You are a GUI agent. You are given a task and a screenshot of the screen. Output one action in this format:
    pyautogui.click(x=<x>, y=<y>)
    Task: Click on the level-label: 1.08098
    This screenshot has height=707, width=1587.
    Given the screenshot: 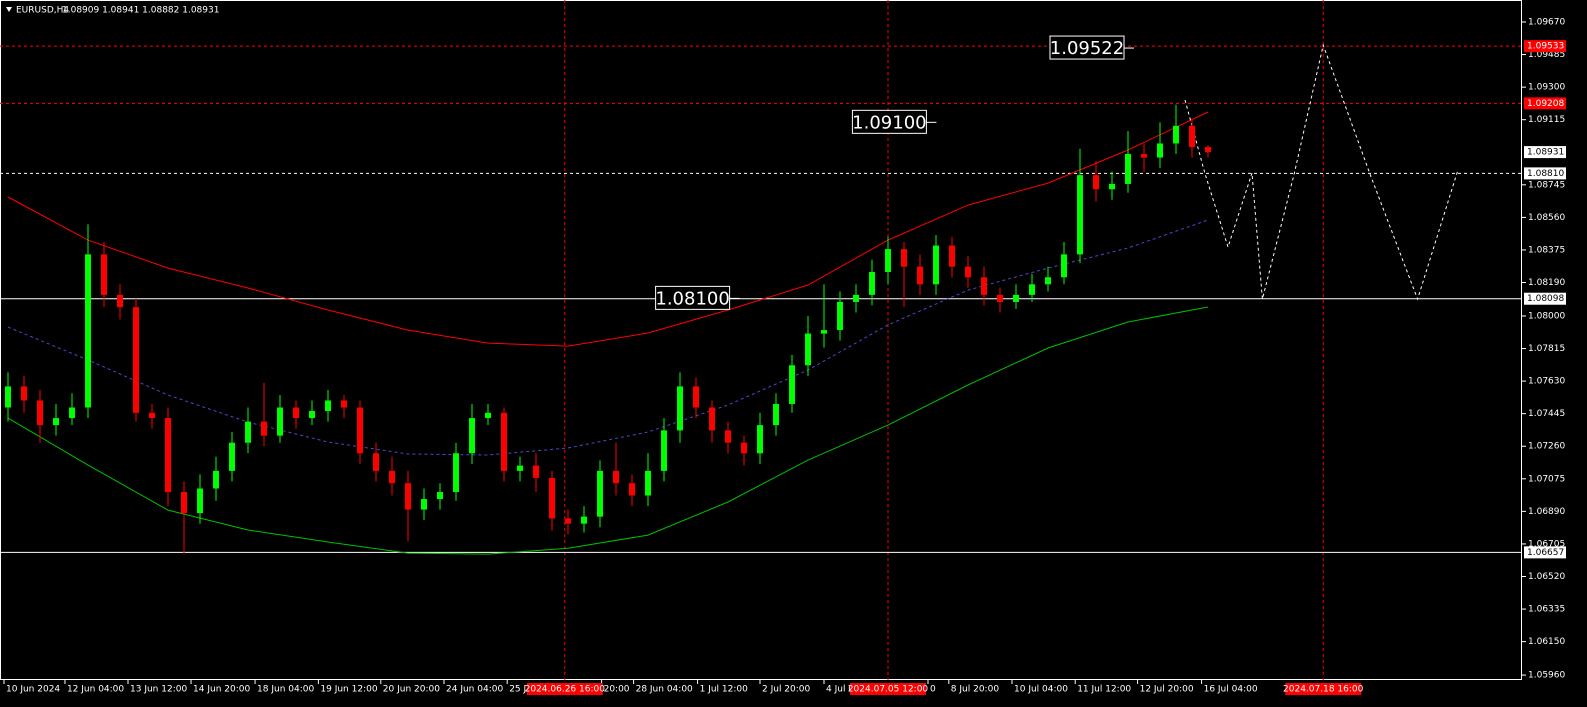 What is the action you would take?
    pyautogui.click(x=1545, y=299)
    